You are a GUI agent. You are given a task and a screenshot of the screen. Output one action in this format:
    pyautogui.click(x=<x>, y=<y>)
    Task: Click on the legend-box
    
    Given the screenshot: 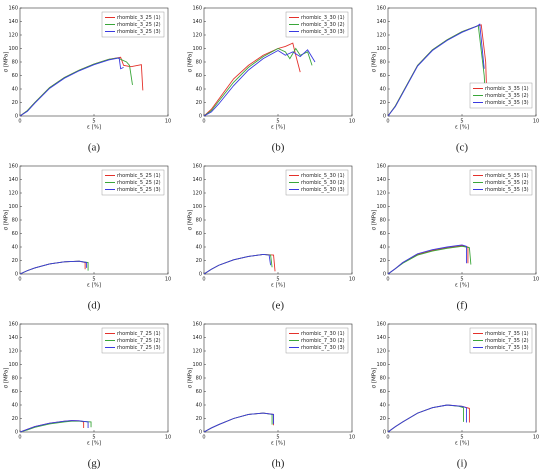 What is the action you would take?
    pyautogui.click(x=317, y=340)
    